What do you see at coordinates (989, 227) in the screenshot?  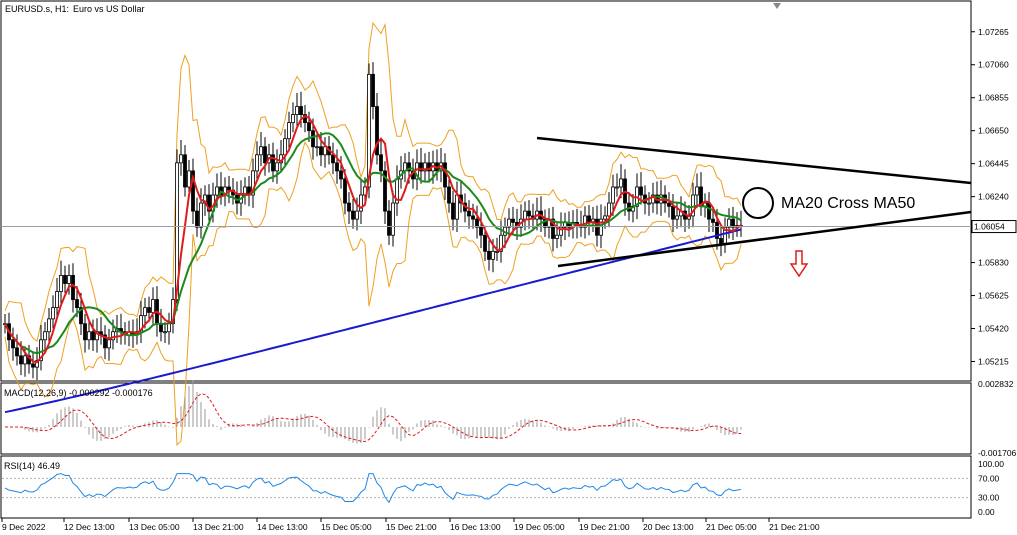 I see `current-price-label: 1.06054` at bounding box center [989, 227].